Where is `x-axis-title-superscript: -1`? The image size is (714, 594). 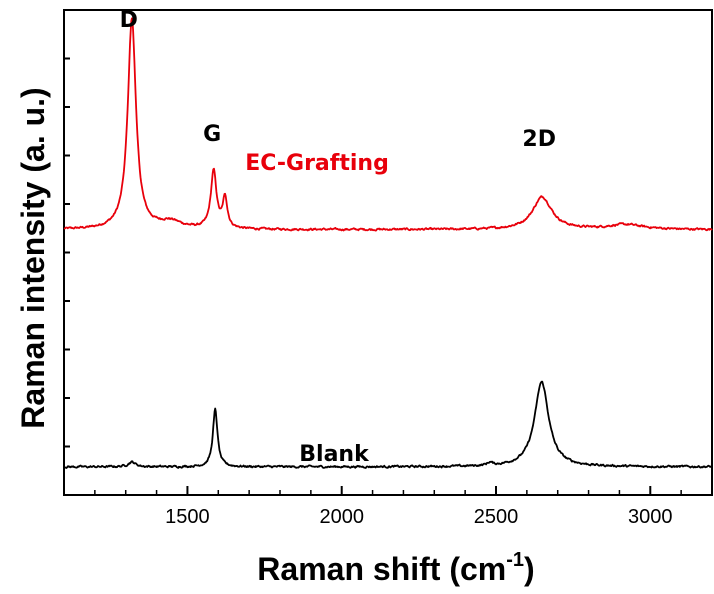
x-axis-title-superscript: -1 is located at coordinates (515, 560).